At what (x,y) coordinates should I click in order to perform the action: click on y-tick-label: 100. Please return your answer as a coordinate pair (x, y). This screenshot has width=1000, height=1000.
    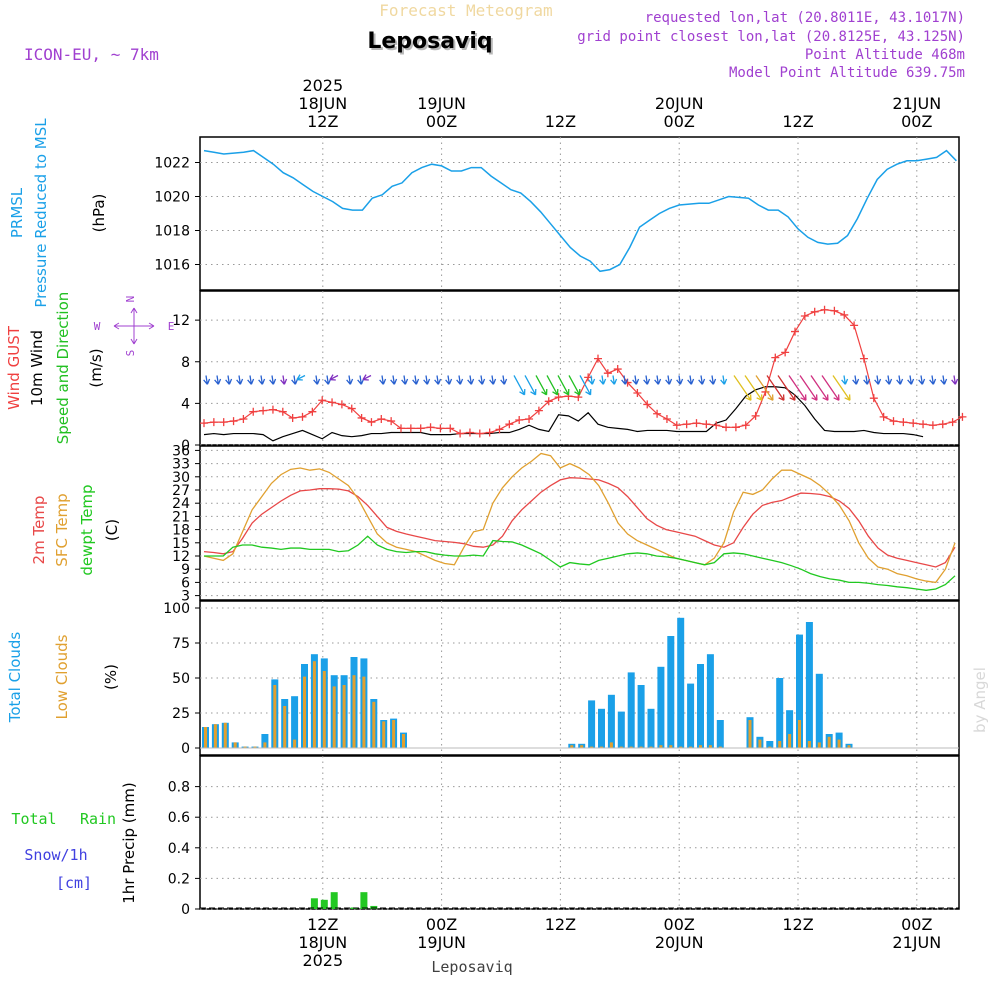
    Looking at the image, I should click on (176, 609).